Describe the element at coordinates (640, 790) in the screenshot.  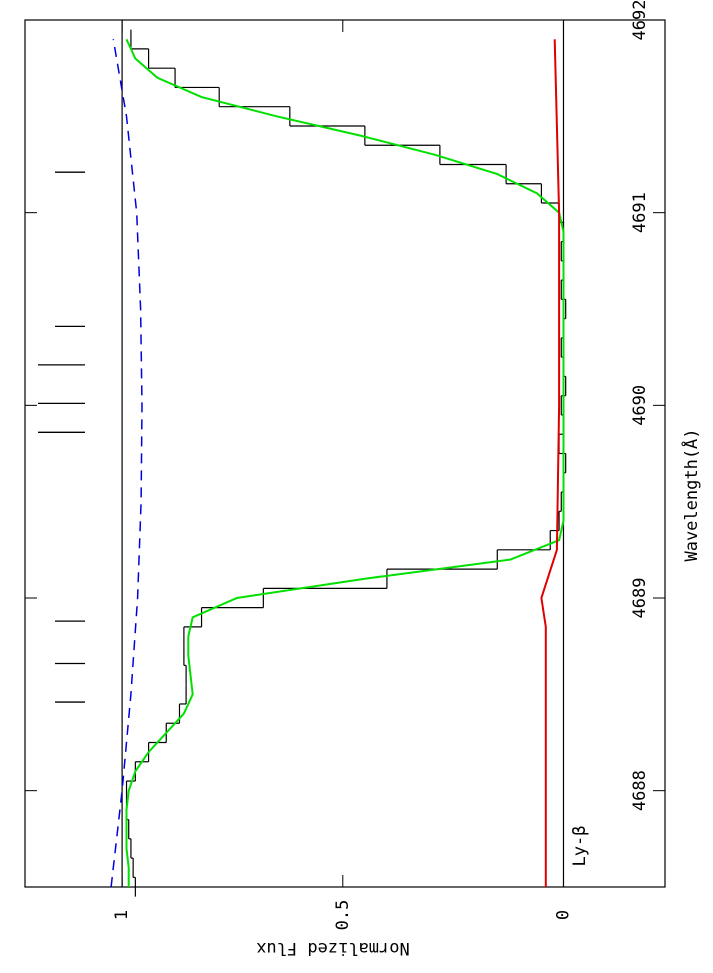
I see `x-tick-label: 4688` at that location.